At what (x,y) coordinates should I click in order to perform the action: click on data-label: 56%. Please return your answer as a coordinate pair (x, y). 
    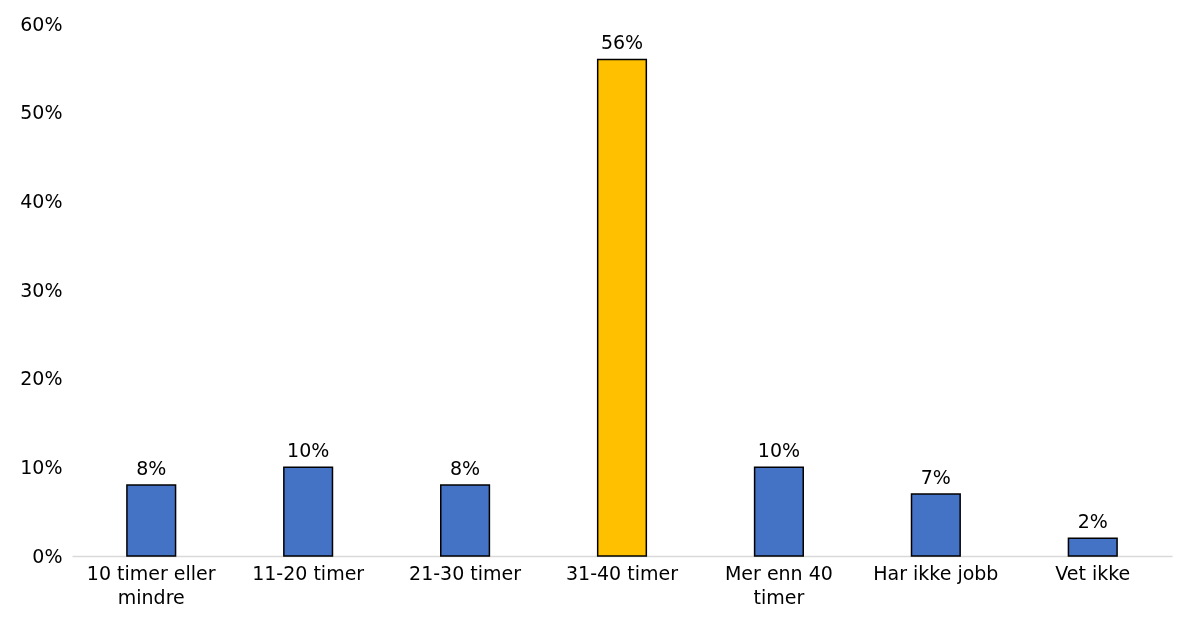
    Looking at the image, I should click on (622, 42).